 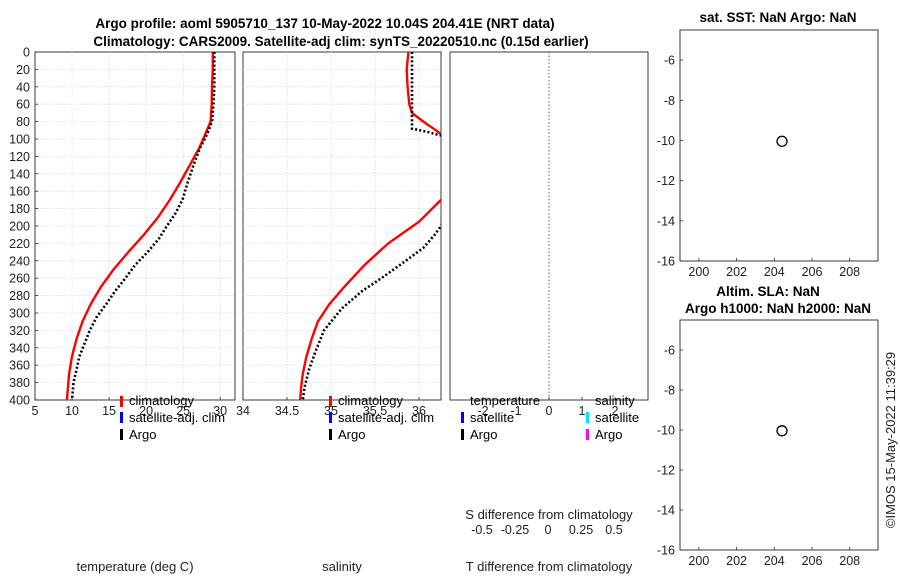 I want to click on x-tick-label: 34, so click(x=243, y=411).